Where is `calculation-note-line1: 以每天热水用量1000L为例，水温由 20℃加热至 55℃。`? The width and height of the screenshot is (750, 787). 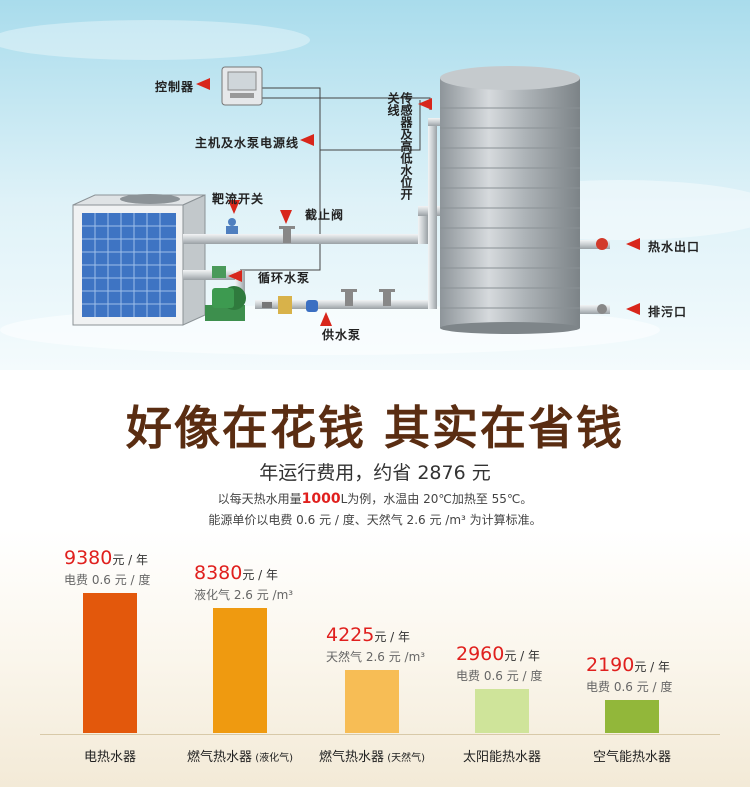
calculation-note-line1: 以每天热水用量1000L为例，水温由 20℃加热至 55℃。 is located at coordinates (375, 498).